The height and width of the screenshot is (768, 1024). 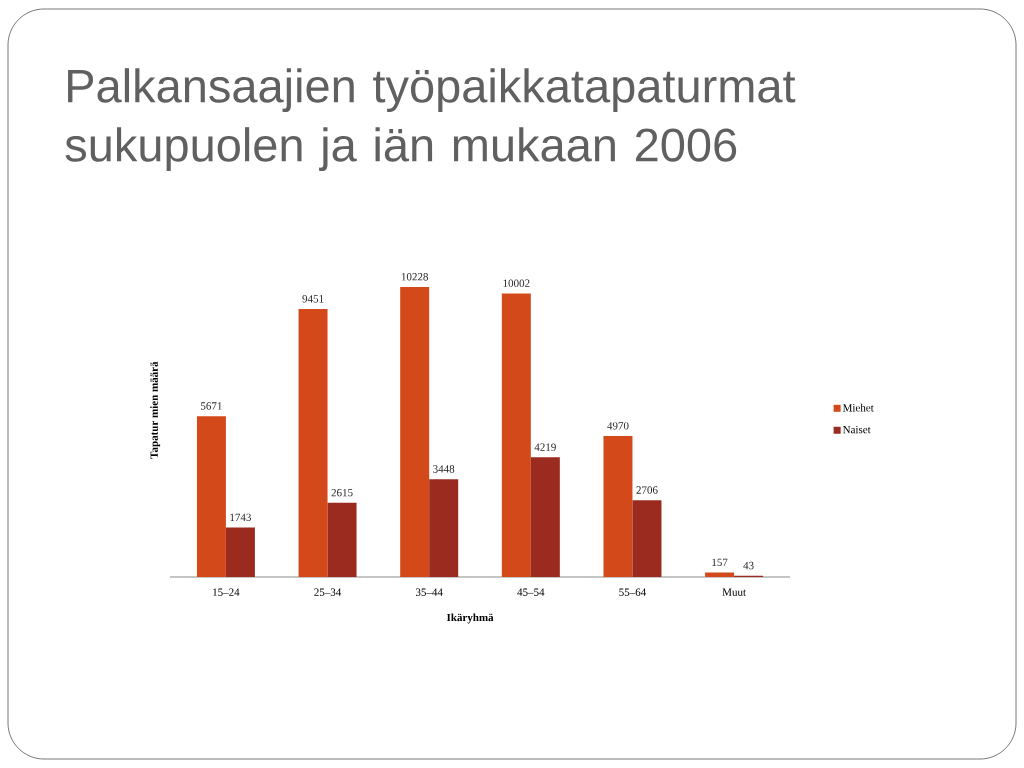 I want to click on x-tick-label: 45–54, so click(x=531, y=592).